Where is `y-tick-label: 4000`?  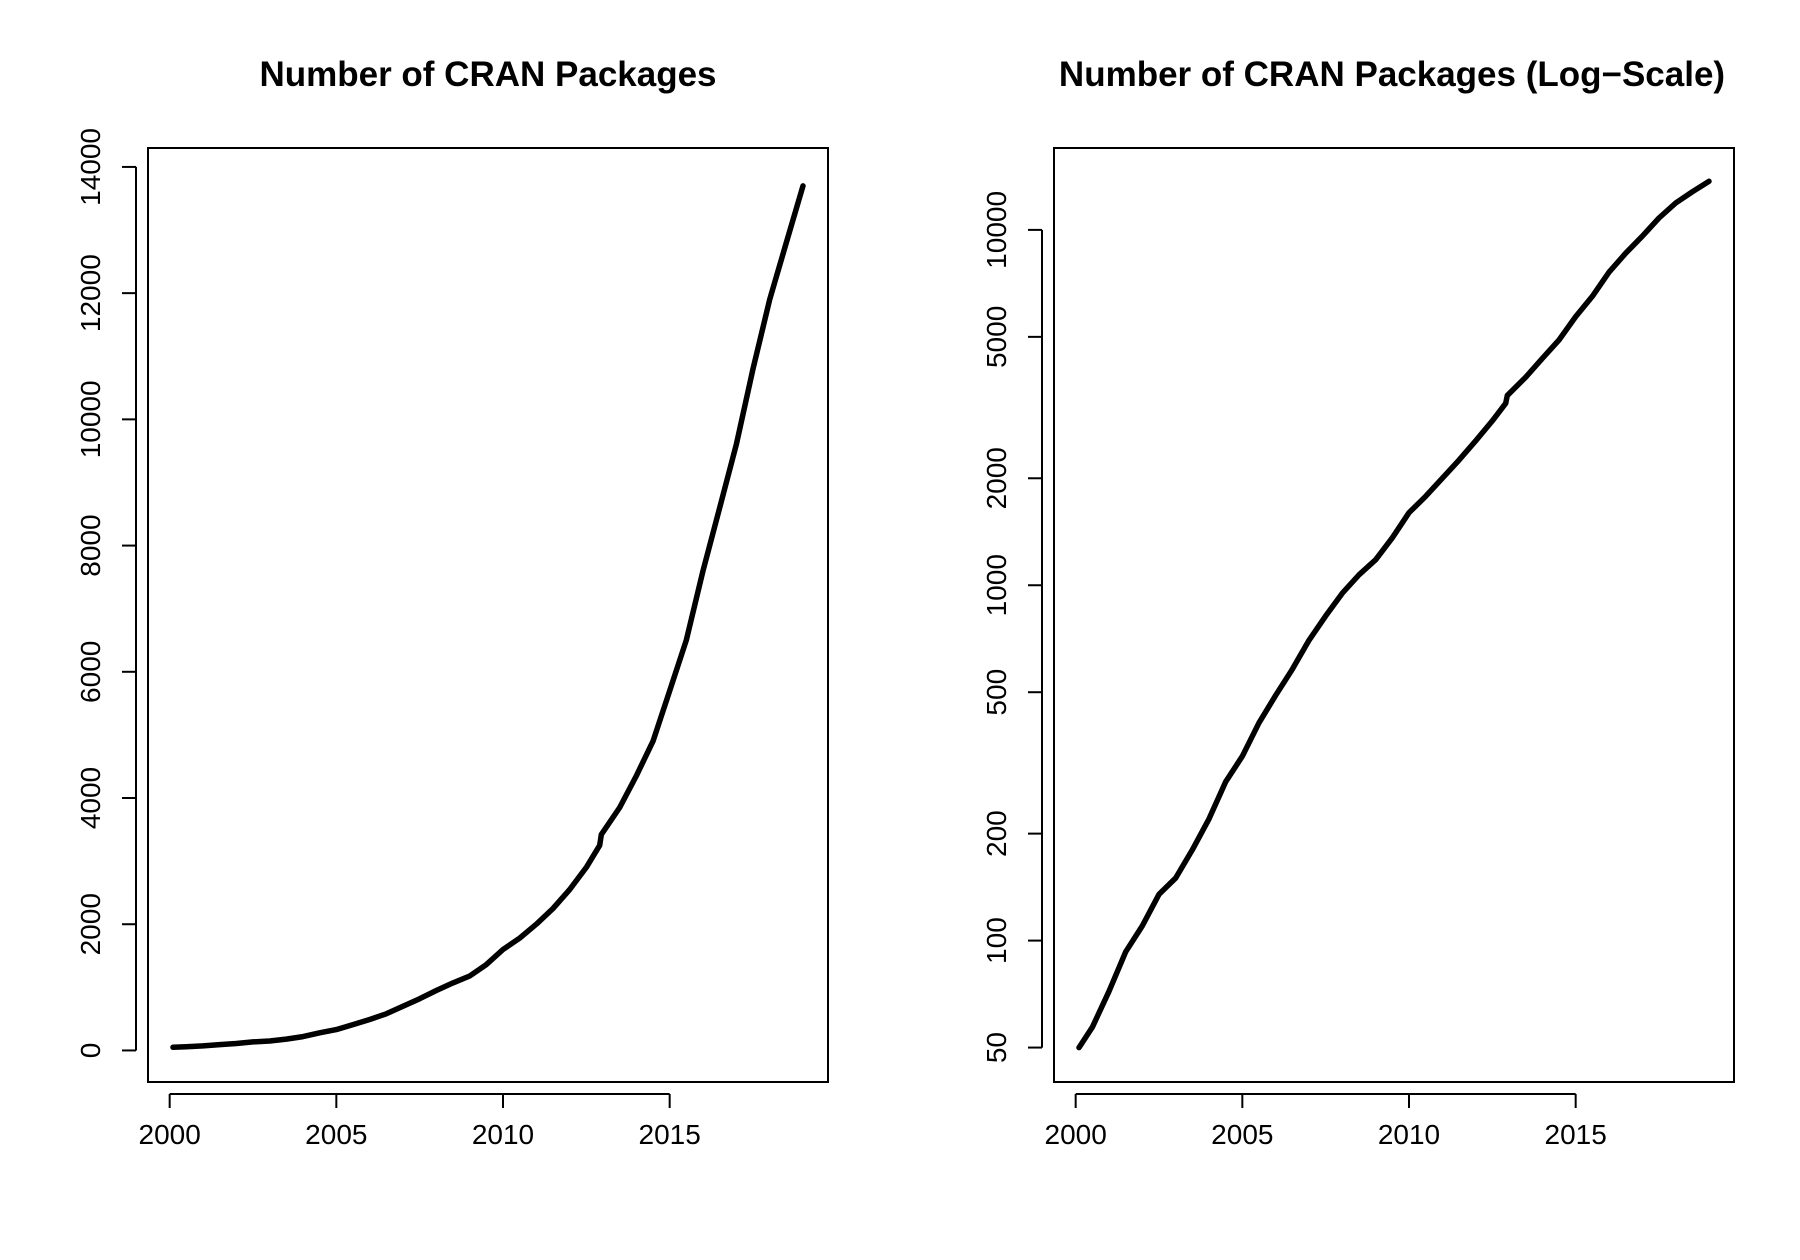
y-tick-label: 4000 is located at coordinates (90, 798).